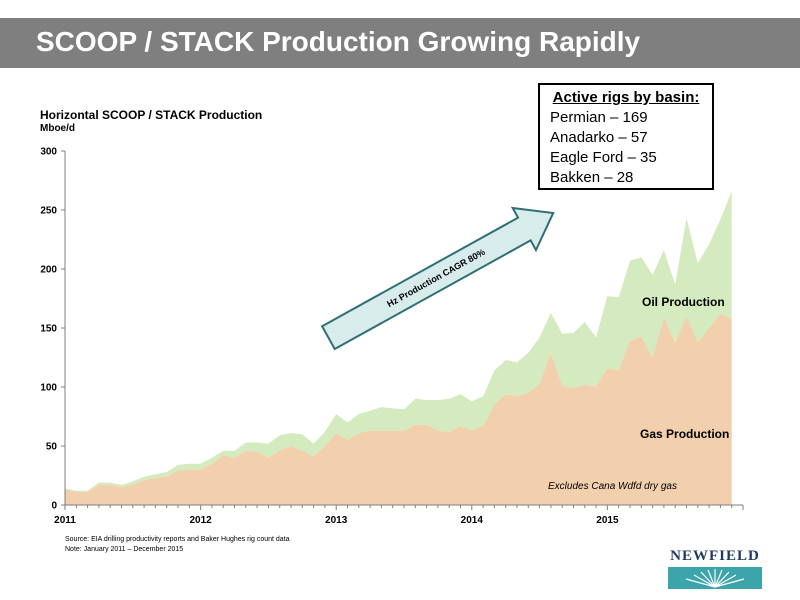 This screenshot has height=600, width=800. What do you see at coordinates (48, 211) in the screenshot?
I see `y-tick-label: 250` at bounding box center [48, 211].